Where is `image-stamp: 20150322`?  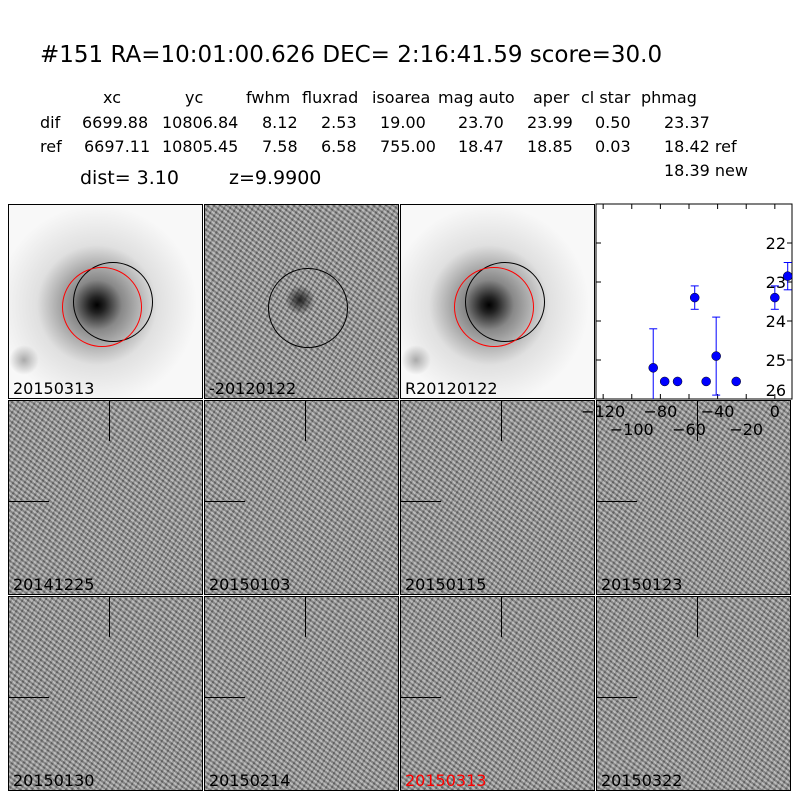
image-stamp: 20150322 is located at coordinates (693, 693).